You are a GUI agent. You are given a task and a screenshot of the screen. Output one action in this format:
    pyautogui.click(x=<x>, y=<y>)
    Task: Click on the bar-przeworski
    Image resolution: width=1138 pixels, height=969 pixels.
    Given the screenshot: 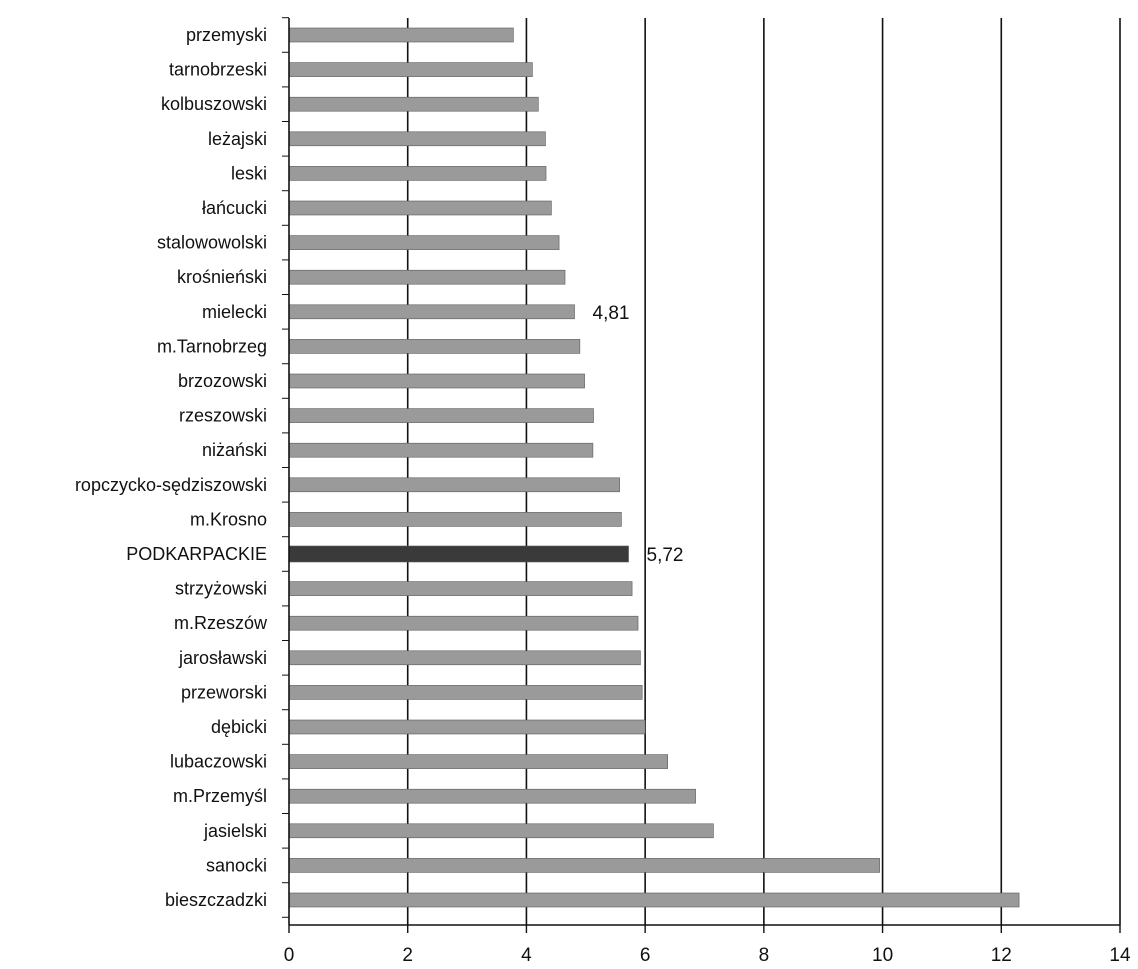 What is the action you would take?
    pyautogui.click(x=465, y=692)
    